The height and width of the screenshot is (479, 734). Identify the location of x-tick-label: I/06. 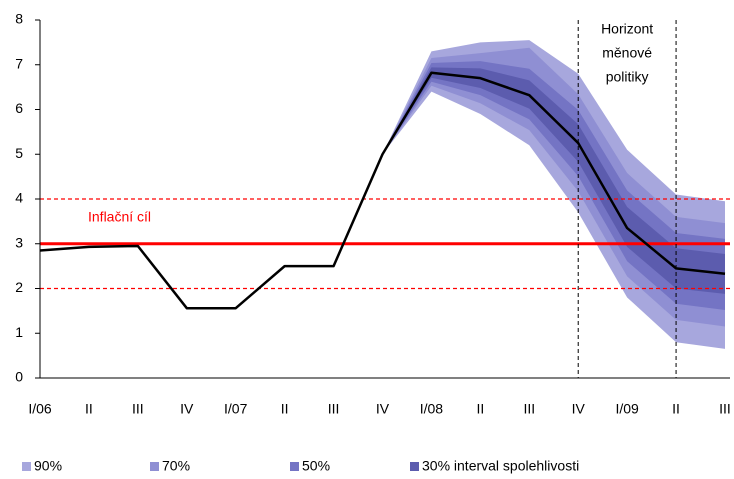
(40, 409).